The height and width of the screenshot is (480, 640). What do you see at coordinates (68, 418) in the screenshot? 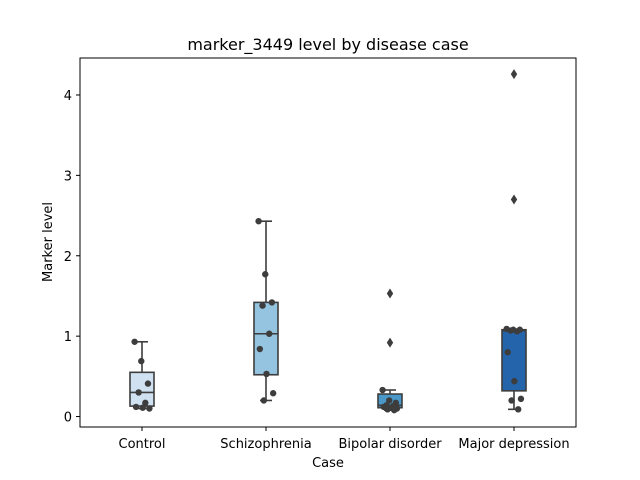
I see `y-tick-label: 0` at bounding box center [68, 418].